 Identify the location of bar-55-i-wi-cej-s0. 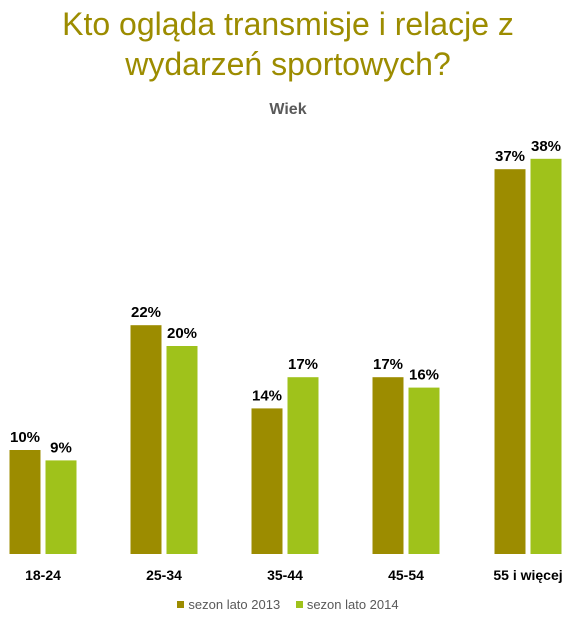
(510, 361).